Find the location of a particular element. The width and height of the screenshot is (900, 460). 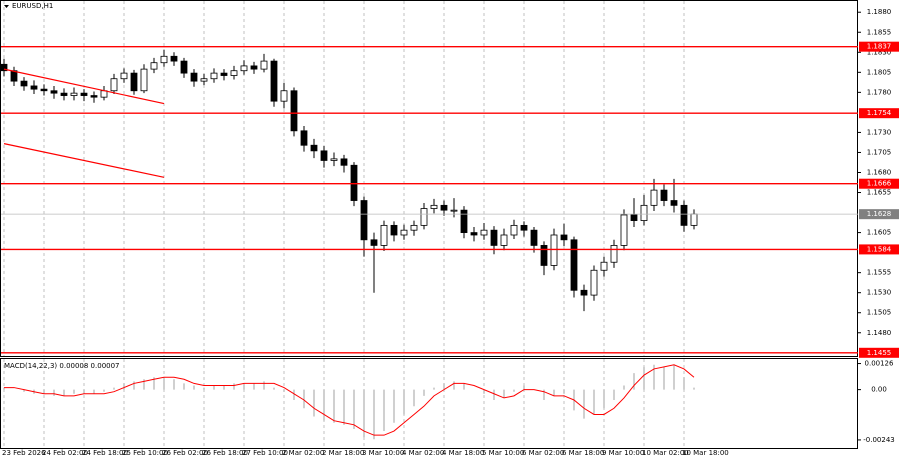

y-tick-label: 1.1505 is located at coordinates (879, 313).